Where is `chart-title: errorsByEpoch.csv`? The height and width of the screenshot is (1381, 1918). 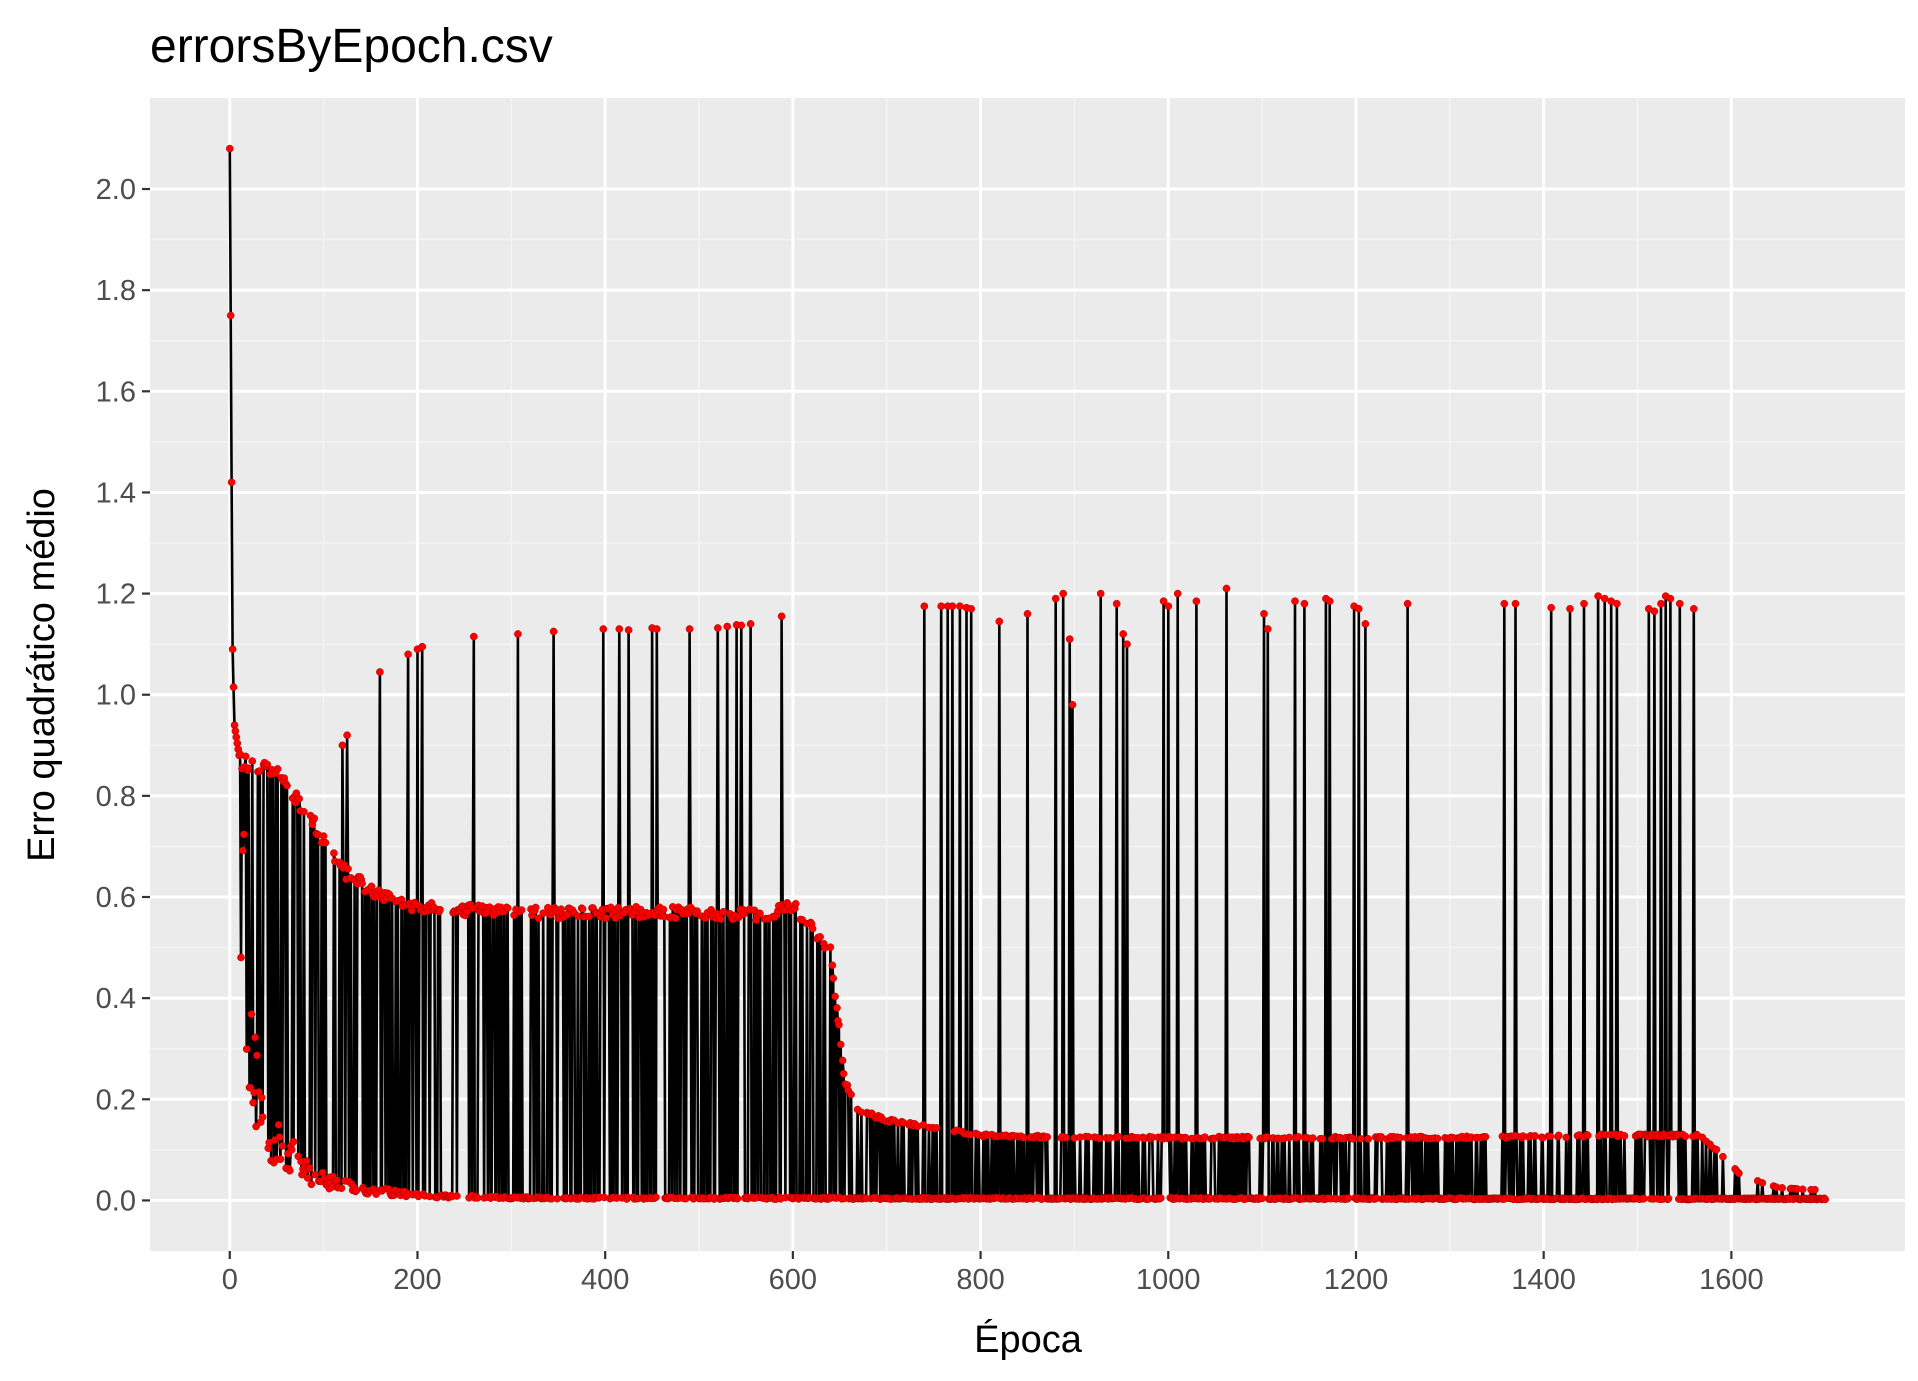
chart-title: errorsByEpoch.csv is located at coordinates (351, 46).